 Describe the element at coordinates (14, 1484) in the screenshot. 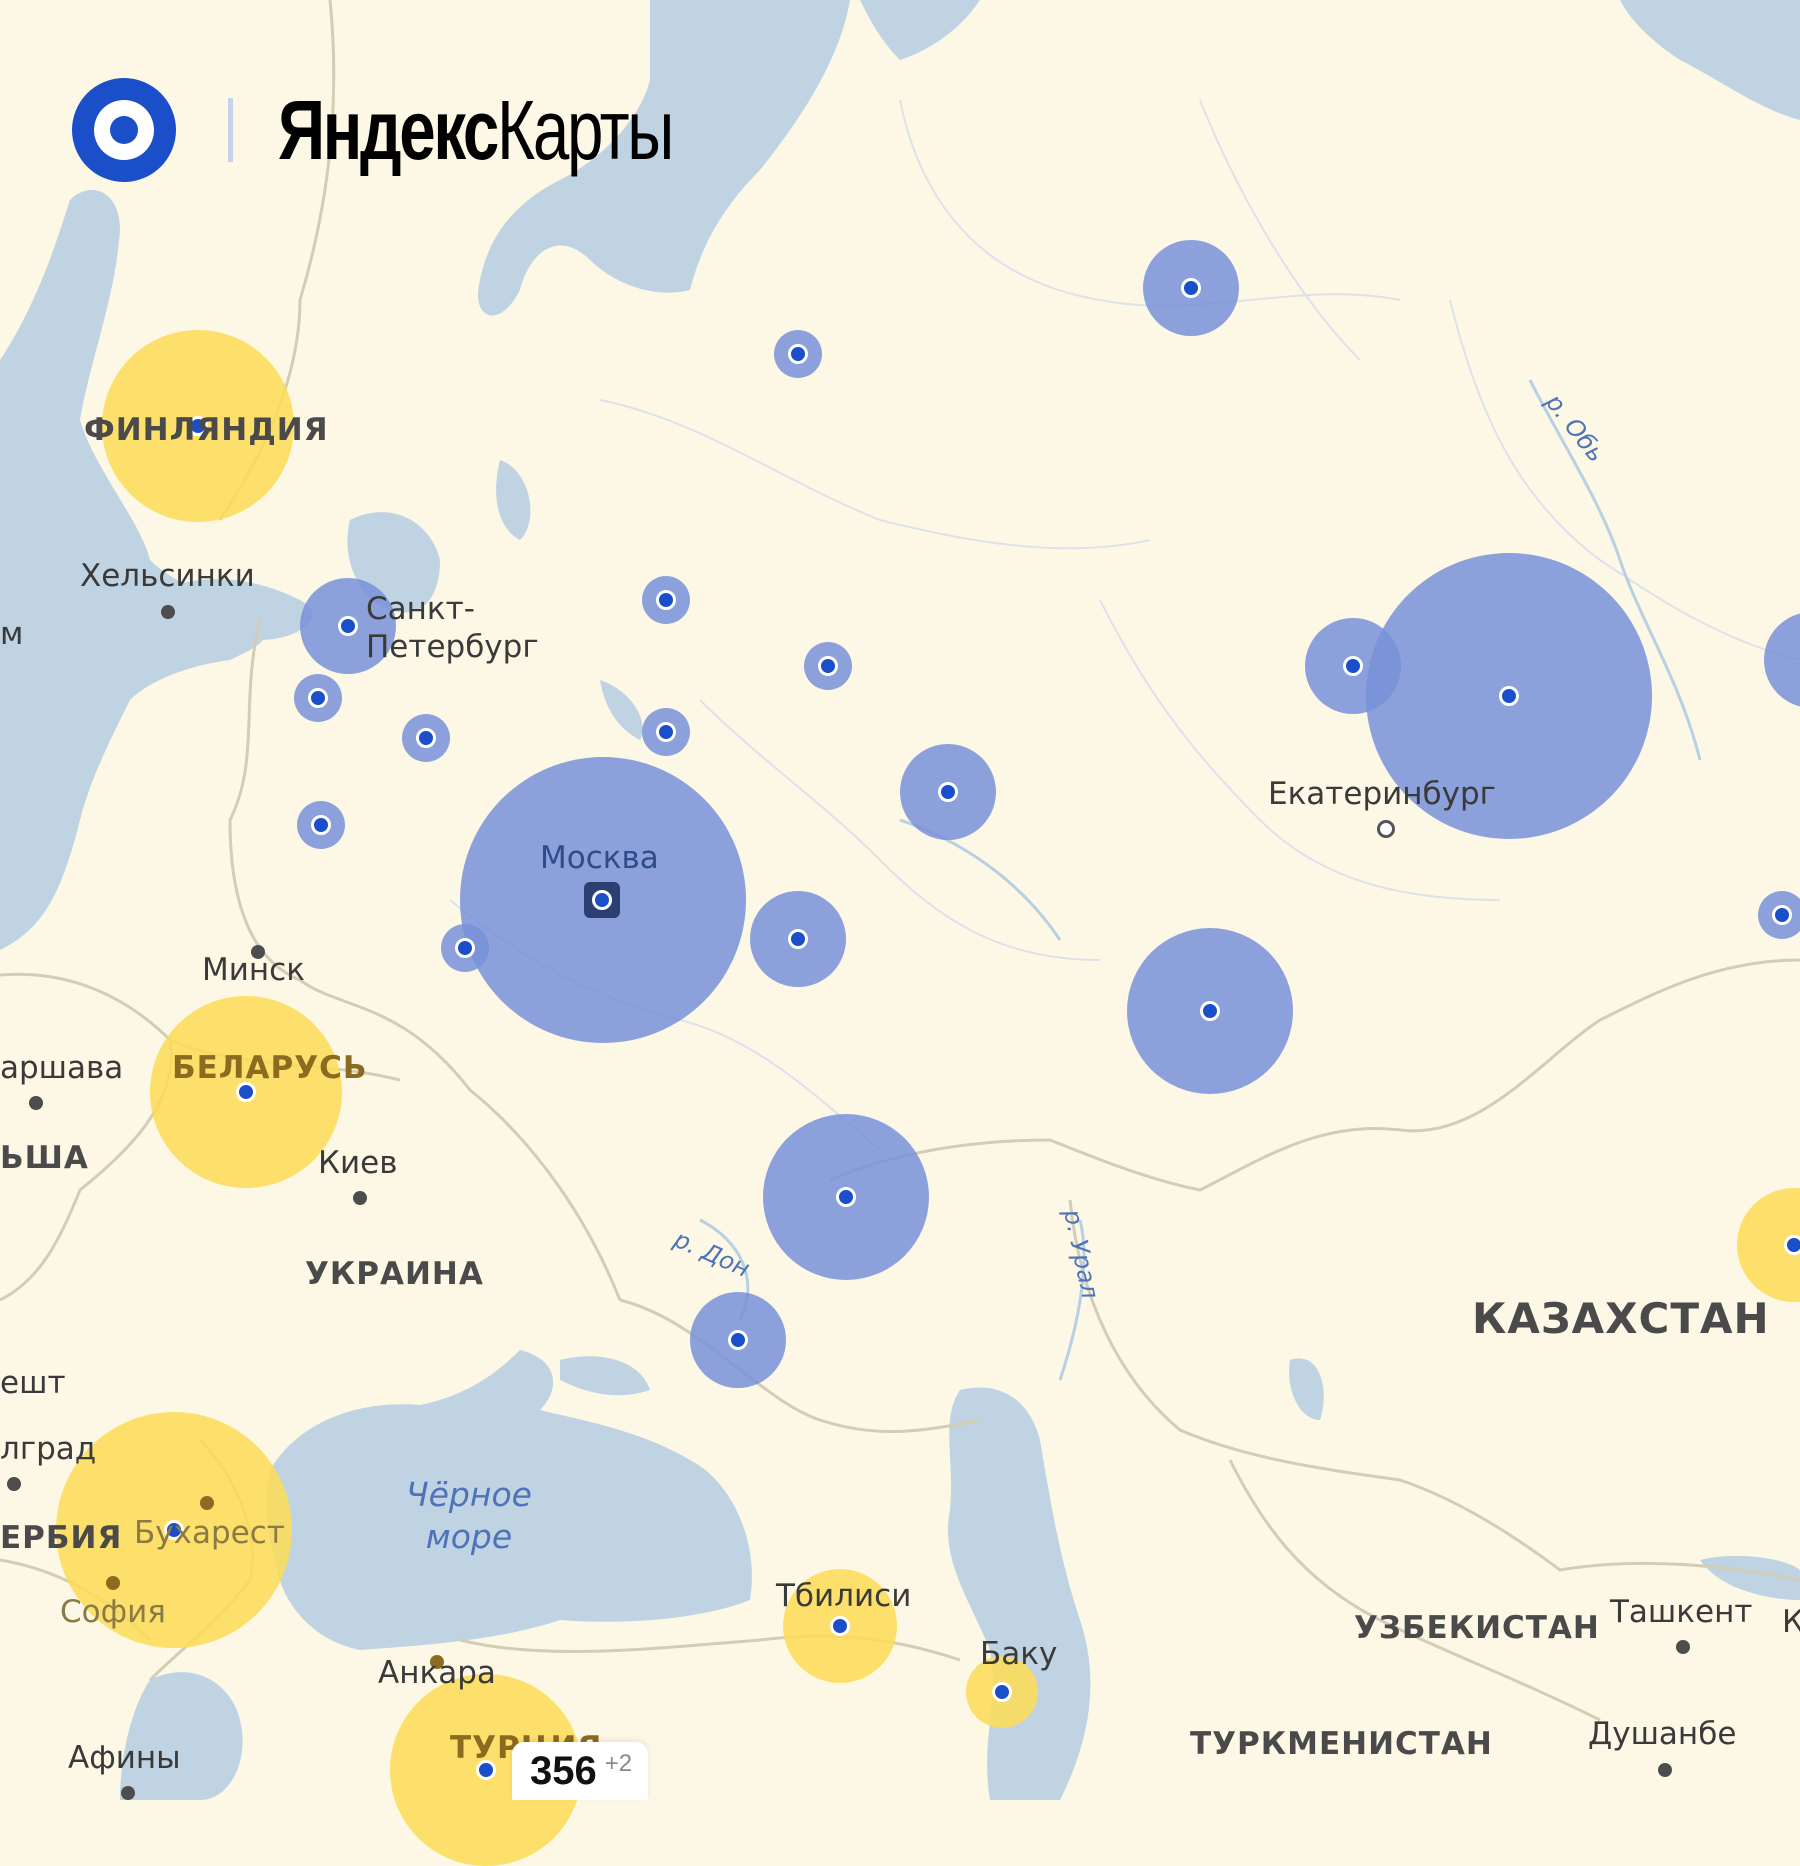

I see `city-dot-belgrade` at that location.